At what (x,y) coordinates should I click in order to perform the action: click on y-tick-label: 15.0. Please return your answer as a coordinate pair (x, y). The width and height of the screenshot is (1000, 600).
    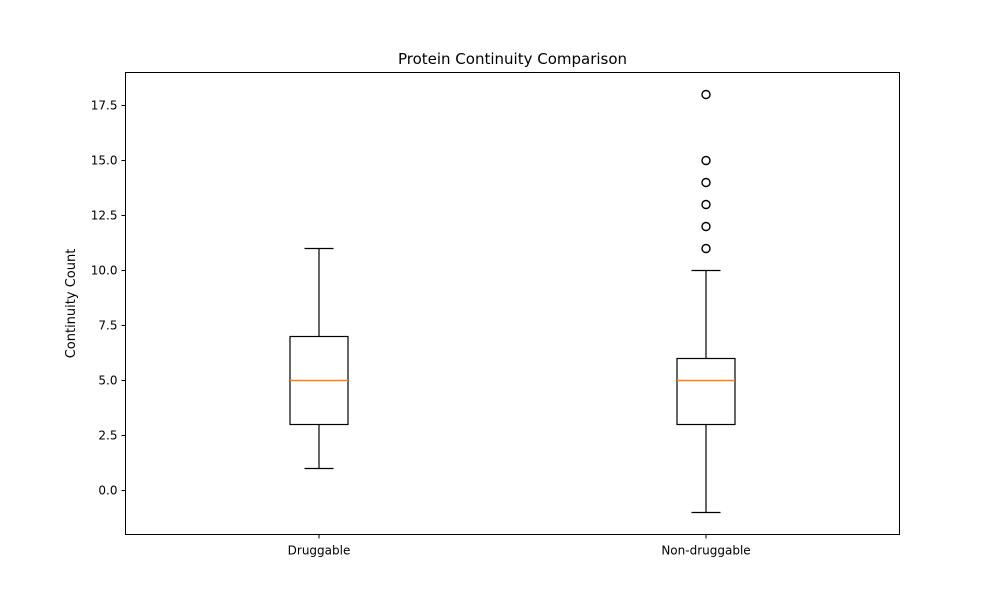
    Looking at the image, I should click on (104, 161).